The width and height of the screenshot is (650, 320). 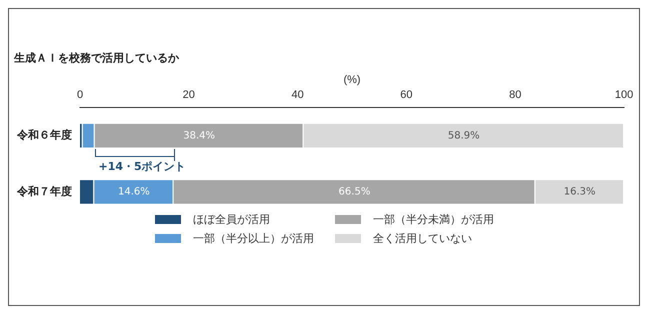 I want to click on x-tick-label: 0, so click(x=80, y=95).